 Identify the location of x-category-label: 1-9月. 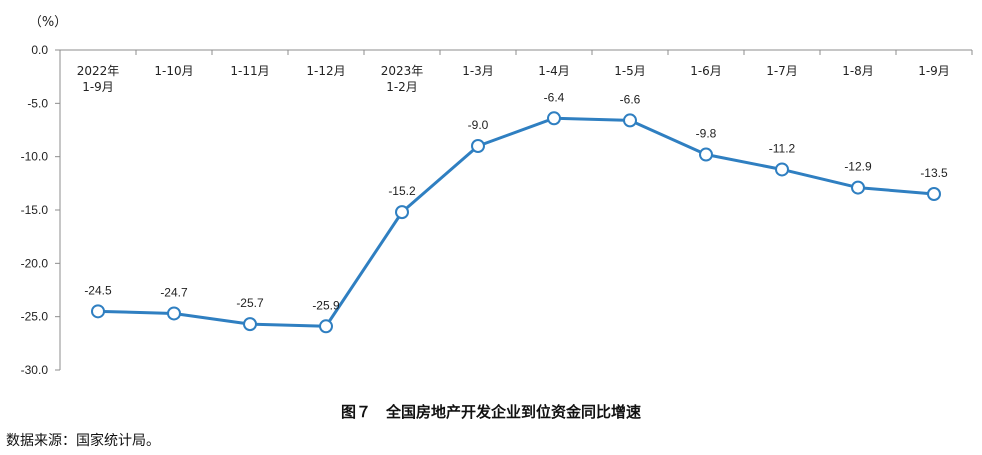
(934, 71).